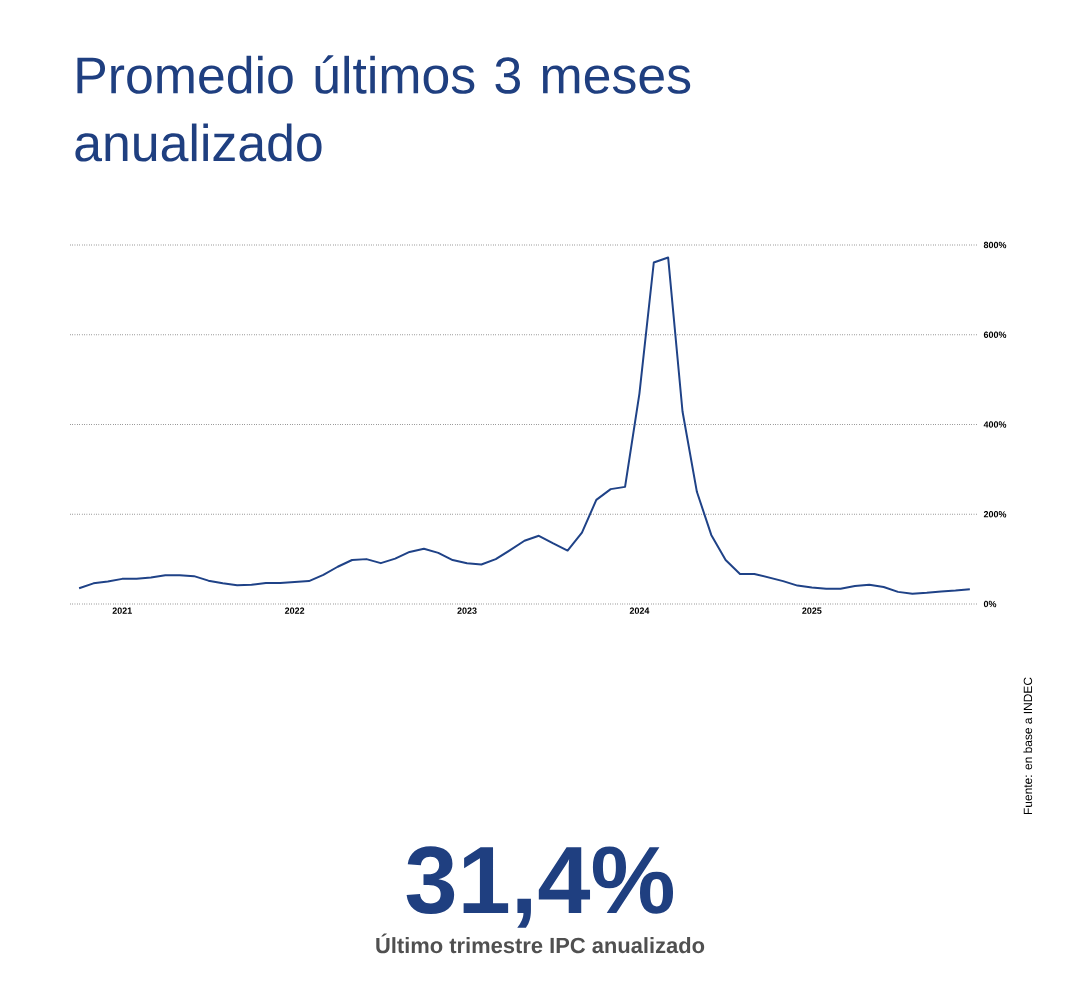  What do you see at coordinates (540, 887) in the screenshot?
I see `text: 31,4%` at bounding box center [540, 887].